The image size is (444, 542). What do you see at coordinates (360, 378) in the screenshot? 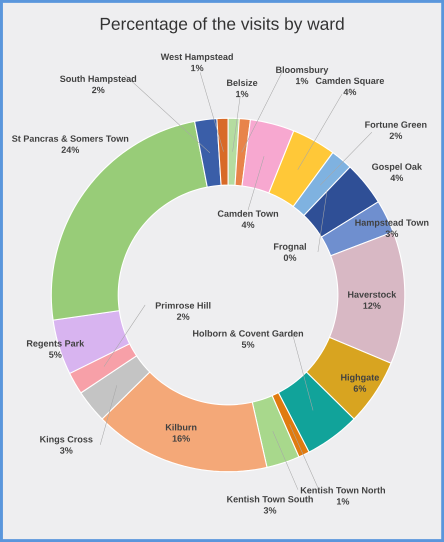
I see `slice-label: Highgate` at bounding box center [360, 378].